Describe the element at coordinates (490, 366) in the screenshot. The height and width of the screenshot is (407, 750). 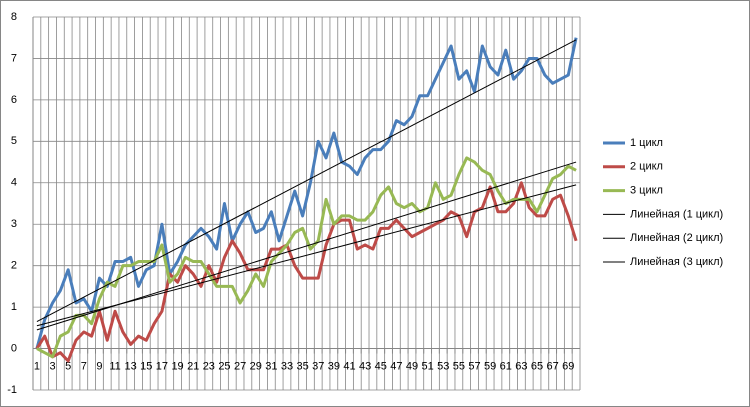
I see `x-tick-label: 59` at that location.